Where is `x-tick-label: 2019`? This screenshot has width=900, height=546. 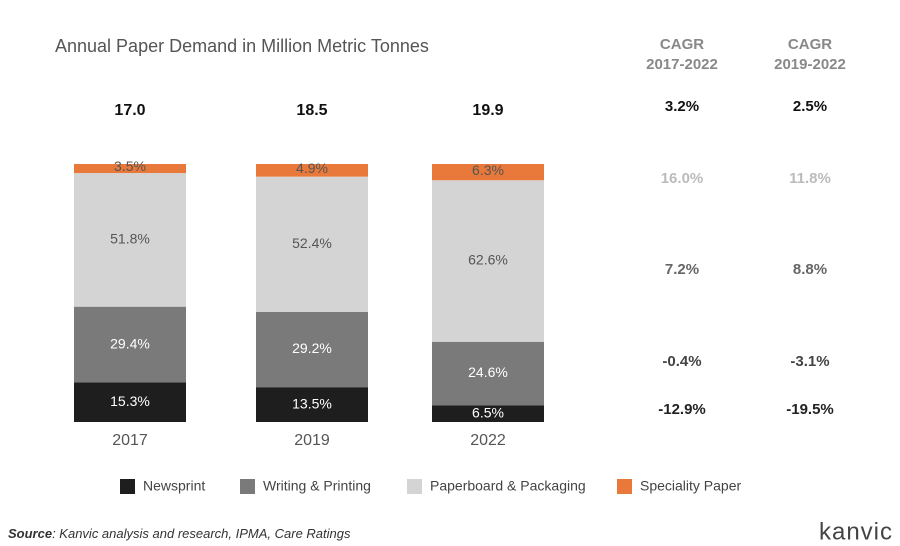
x-tick-label: 2019 is located at coordinates (312, 440).